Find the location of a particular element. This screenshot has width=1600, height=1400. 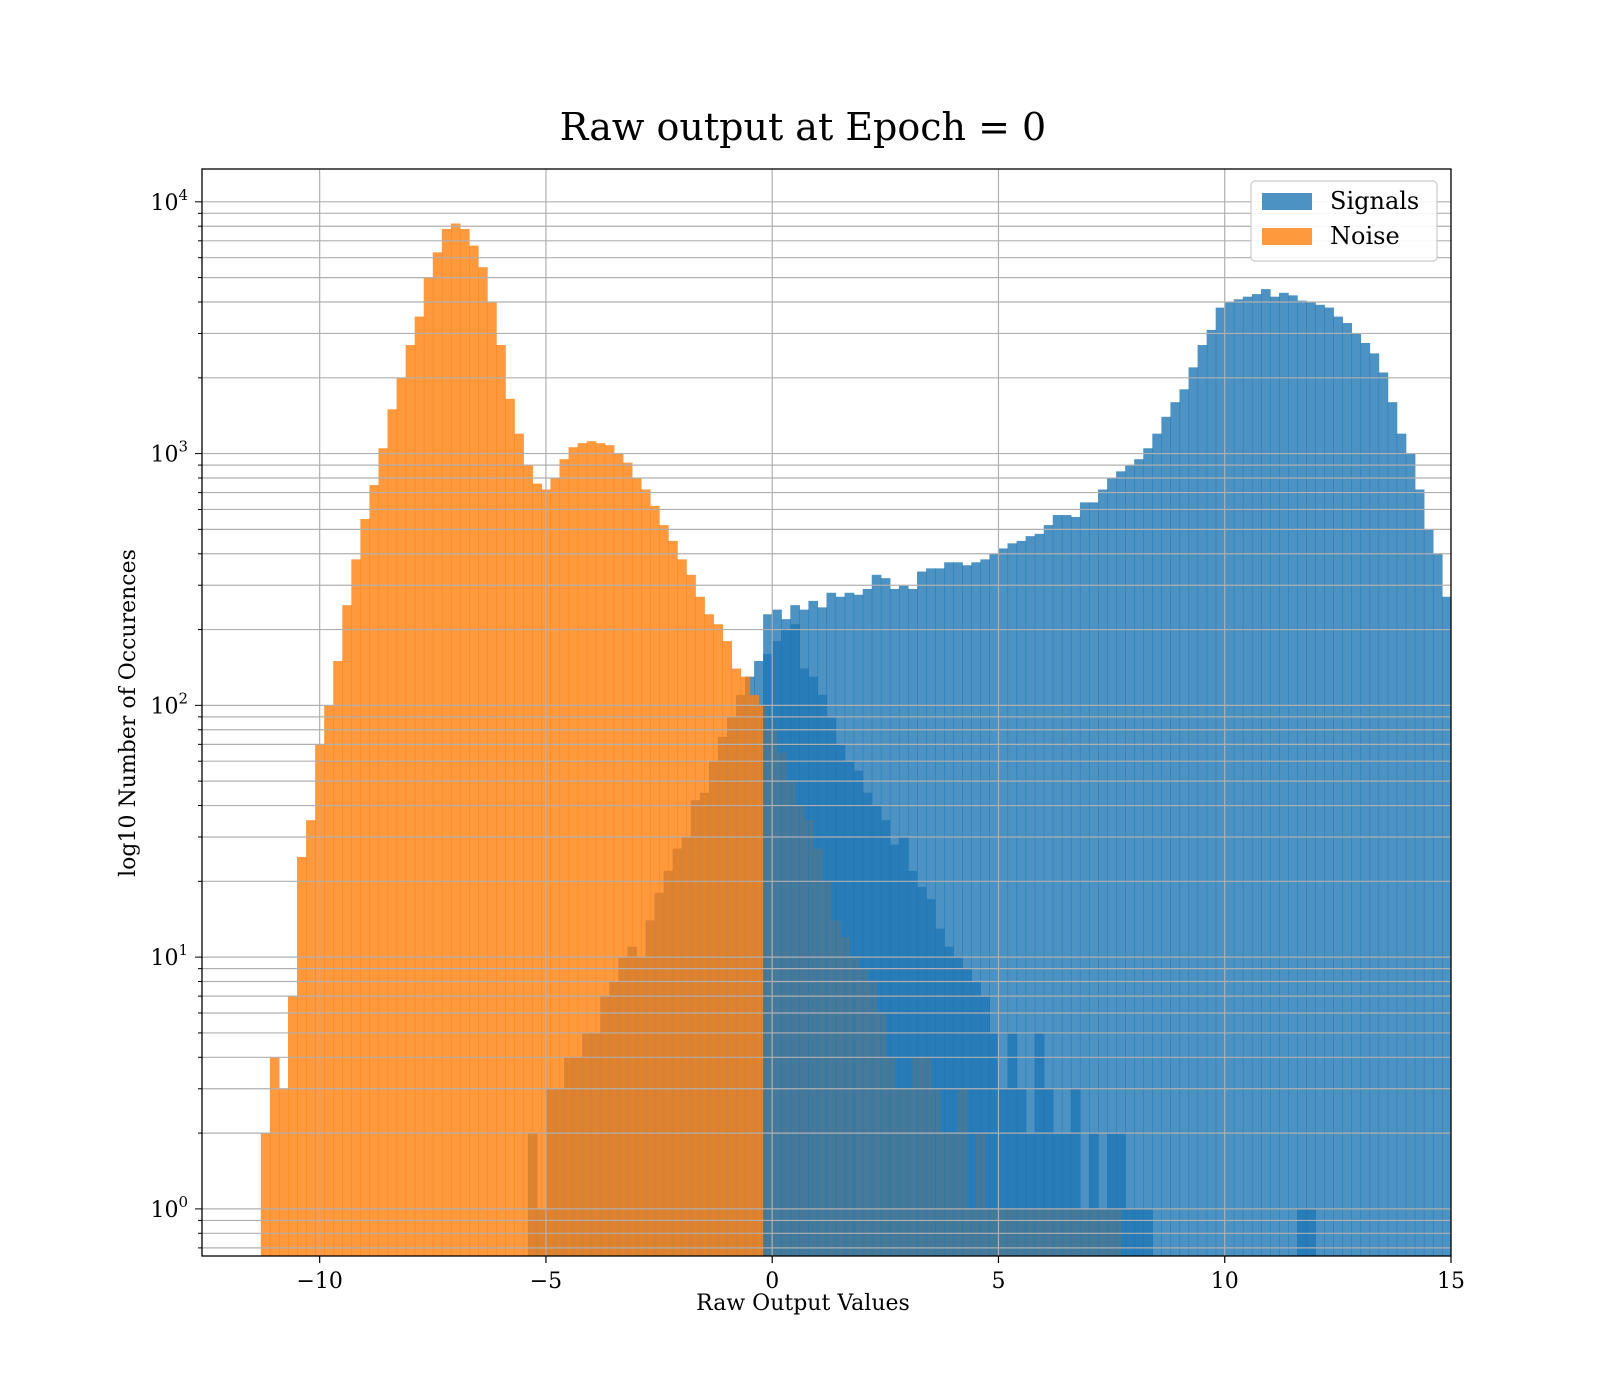

x-tick-label: 5 is located at coordinates (998, 1281).